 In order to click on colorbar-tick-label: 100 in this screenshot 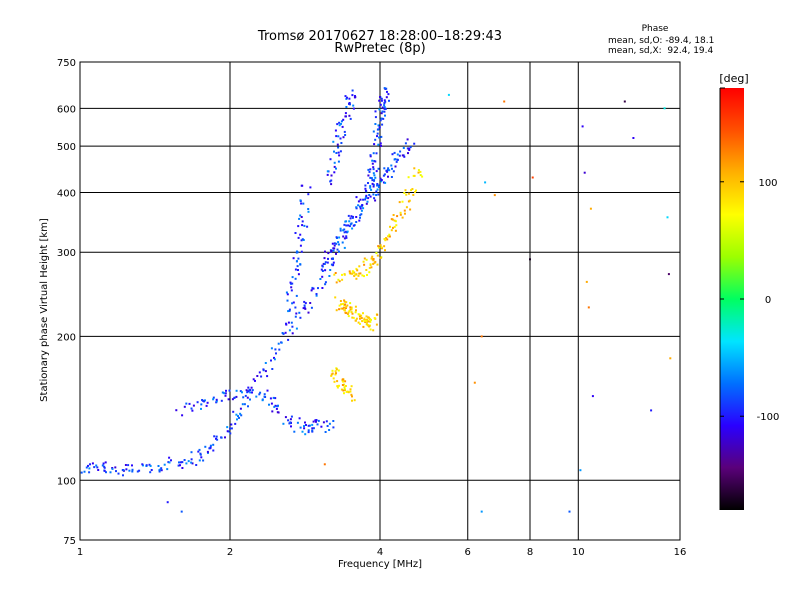, I will do `click(767, 183)`.